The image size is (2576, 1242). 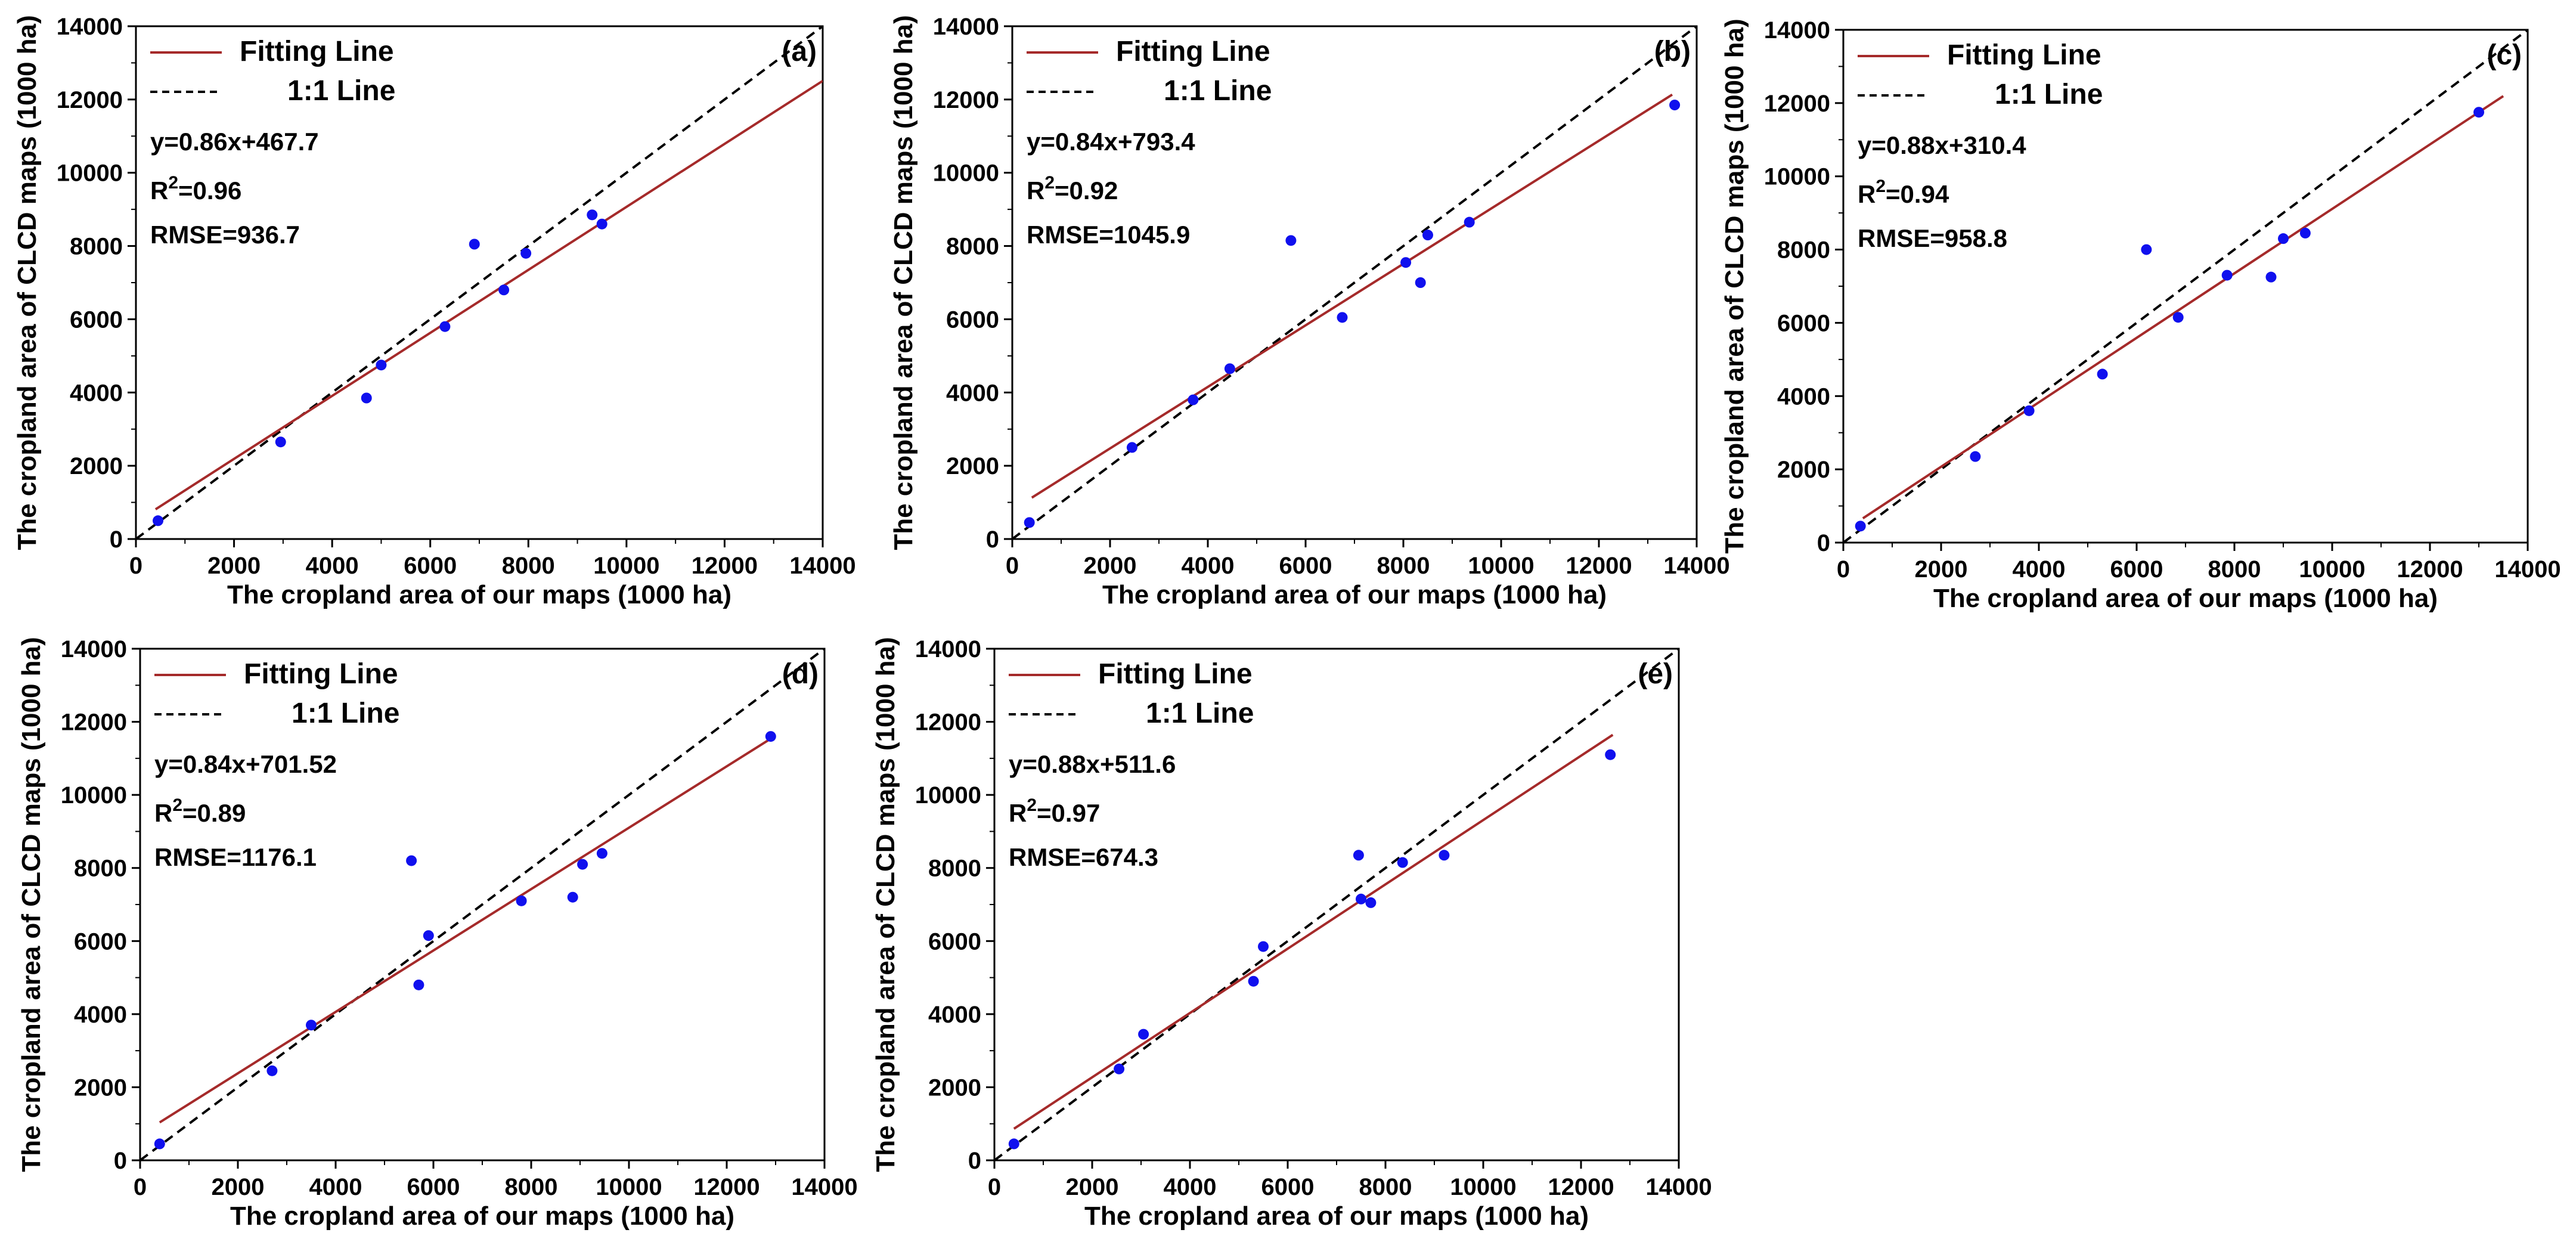 What do you see at coordinates (1086, 190) in the screenshot?
I see `r-squared-value: =0.92` at bounding box center [1086, 190].